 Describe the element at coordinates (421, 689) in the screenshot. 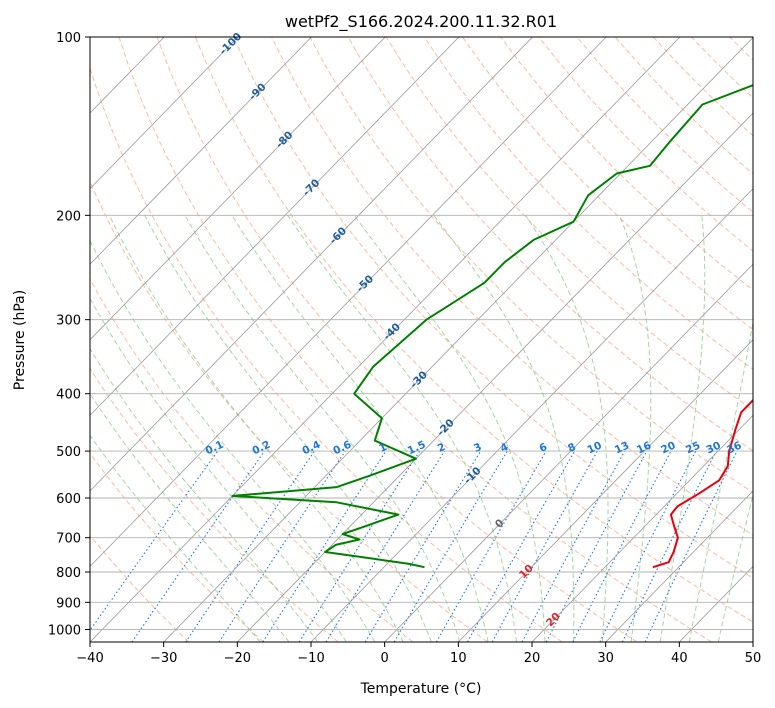

I see `x-axis-title: Temperature (°C)` at that location.